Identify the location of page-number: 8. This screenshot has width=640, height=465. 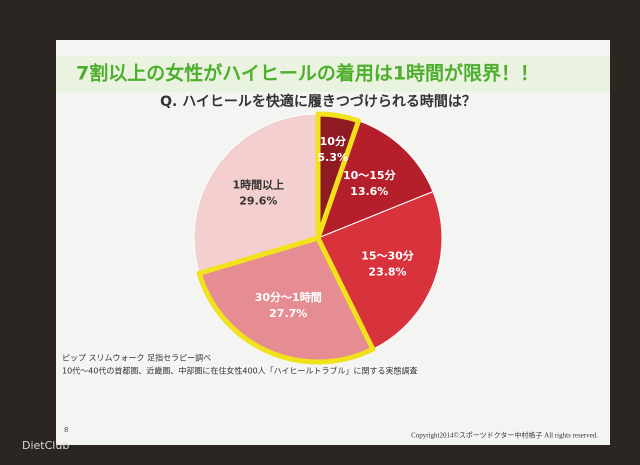
(66, 430).